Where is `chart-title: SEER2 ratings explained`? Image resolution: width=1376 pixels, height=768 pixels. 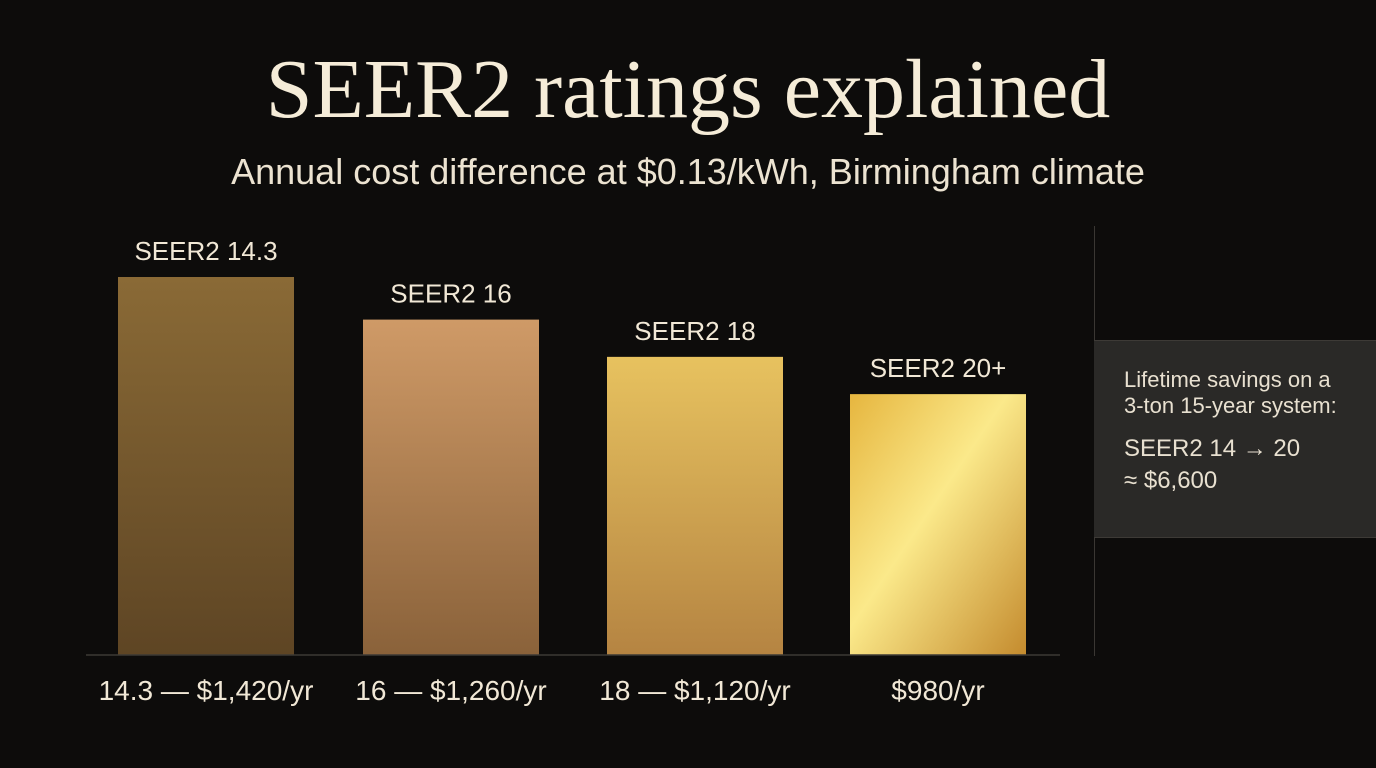
chart-title: SEER2 ratings explained is located at coordinates (688, 89).